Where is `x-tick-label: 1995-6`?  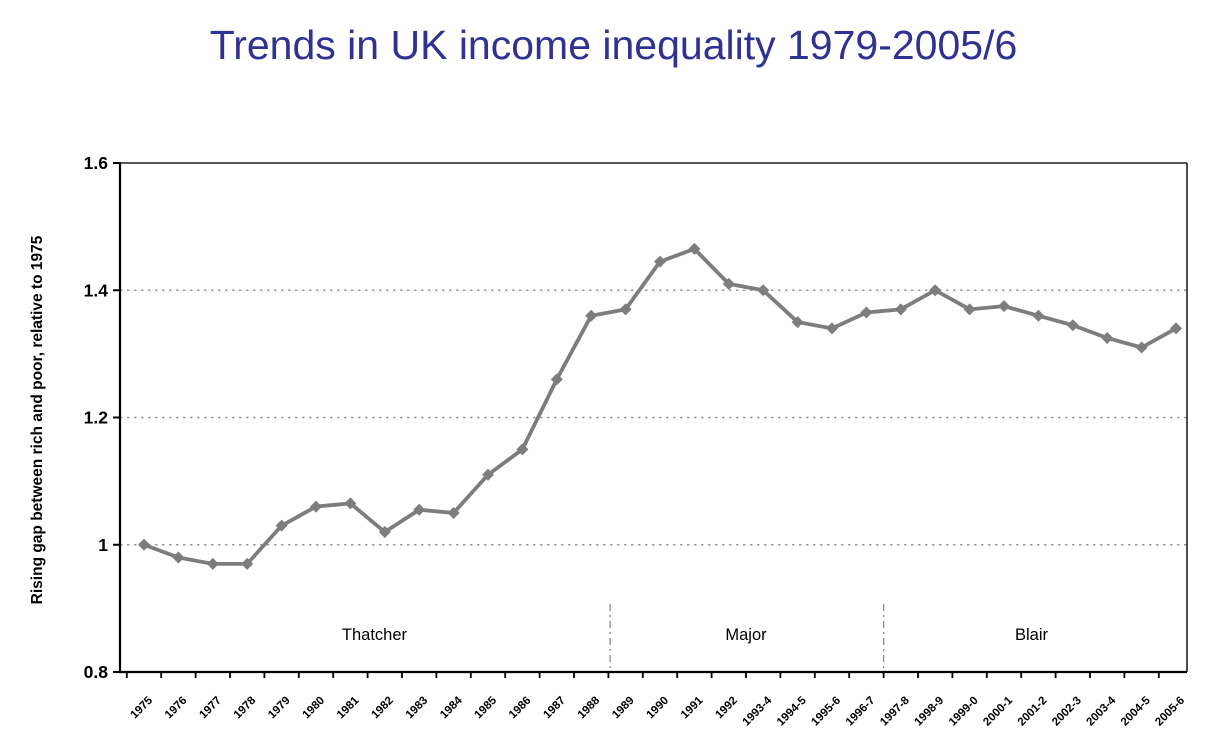
x-tick-label: 1995-6 is located at coordinates (826, 712).